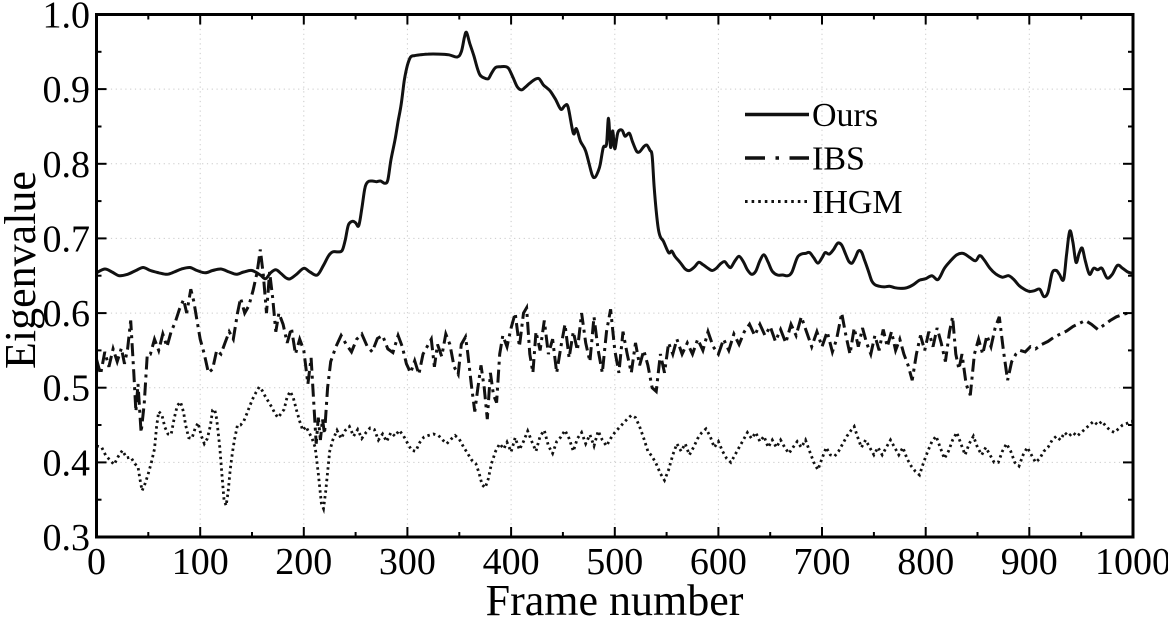 The width and height of the screenshot is (1168, 626). What do you see at coordinates (511, 562) in the screenshot?
I see `svg-text: 400` at bounding box center [511, 562].